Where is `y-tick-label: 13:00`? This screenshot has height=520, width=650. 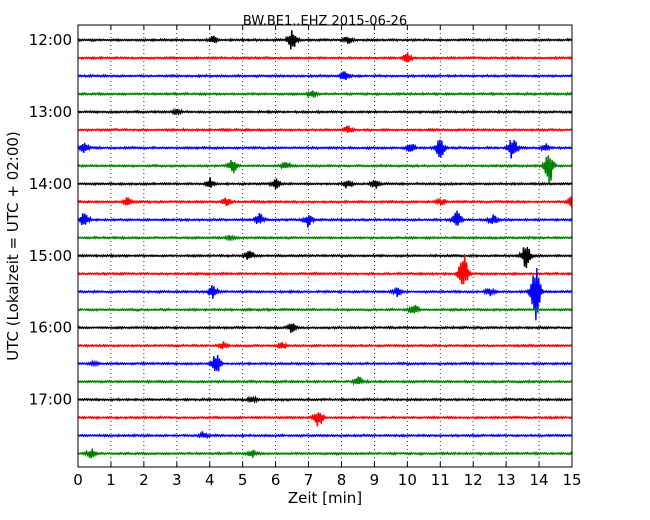
y-tick-label: 13:00 is located at coordinates (50, 112).